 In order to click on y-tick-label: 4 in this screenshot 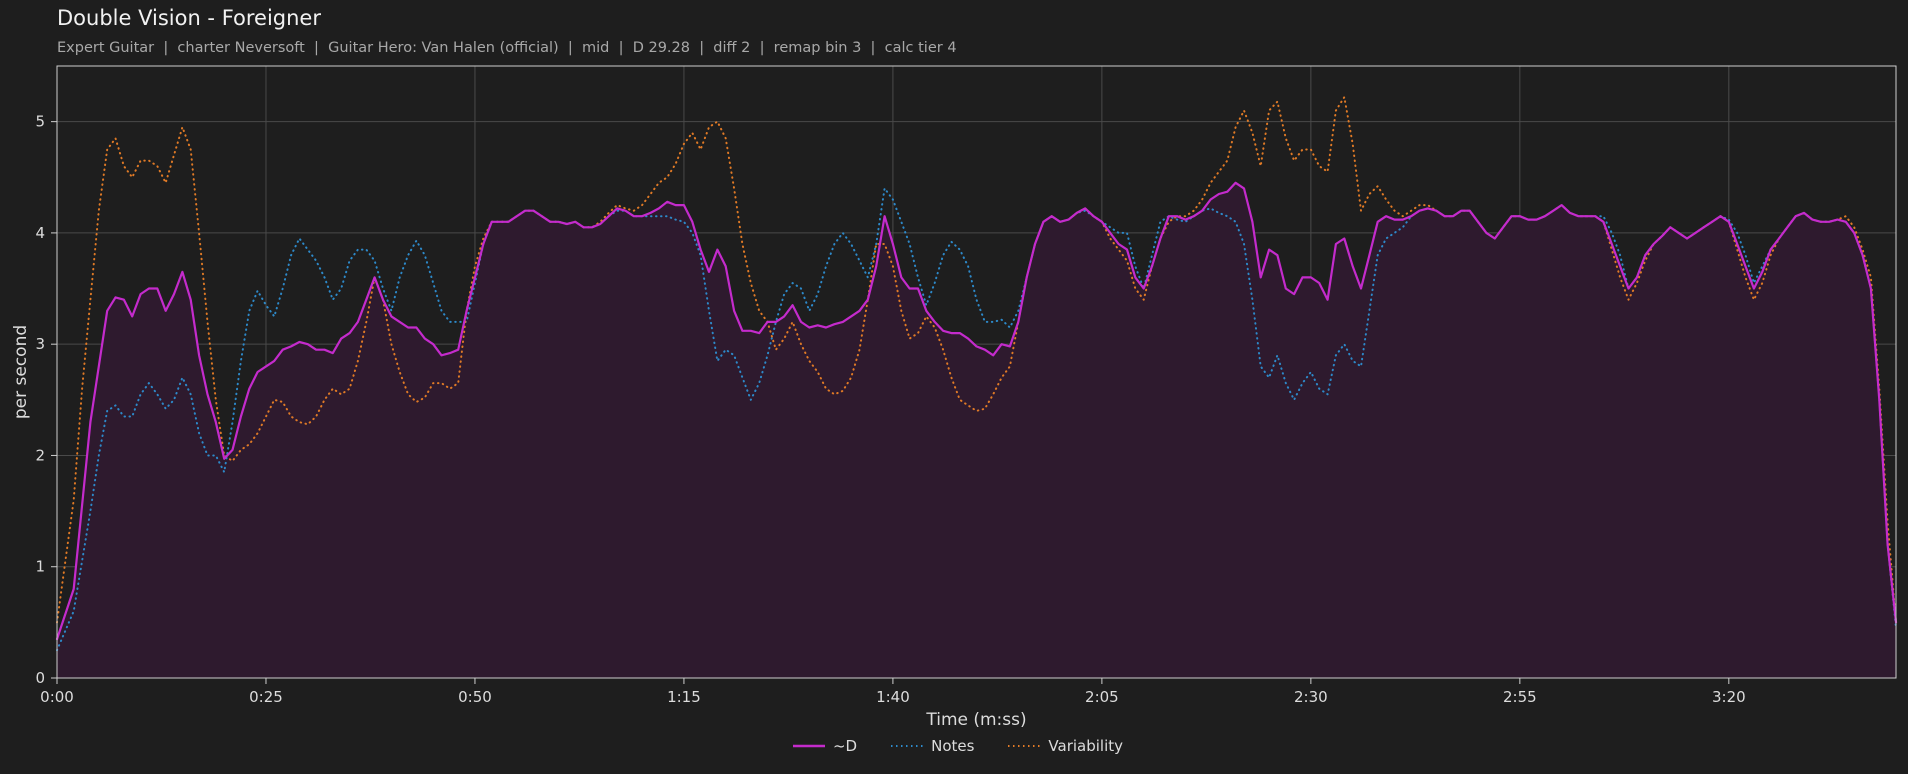, I will do `click(40, 233)`.